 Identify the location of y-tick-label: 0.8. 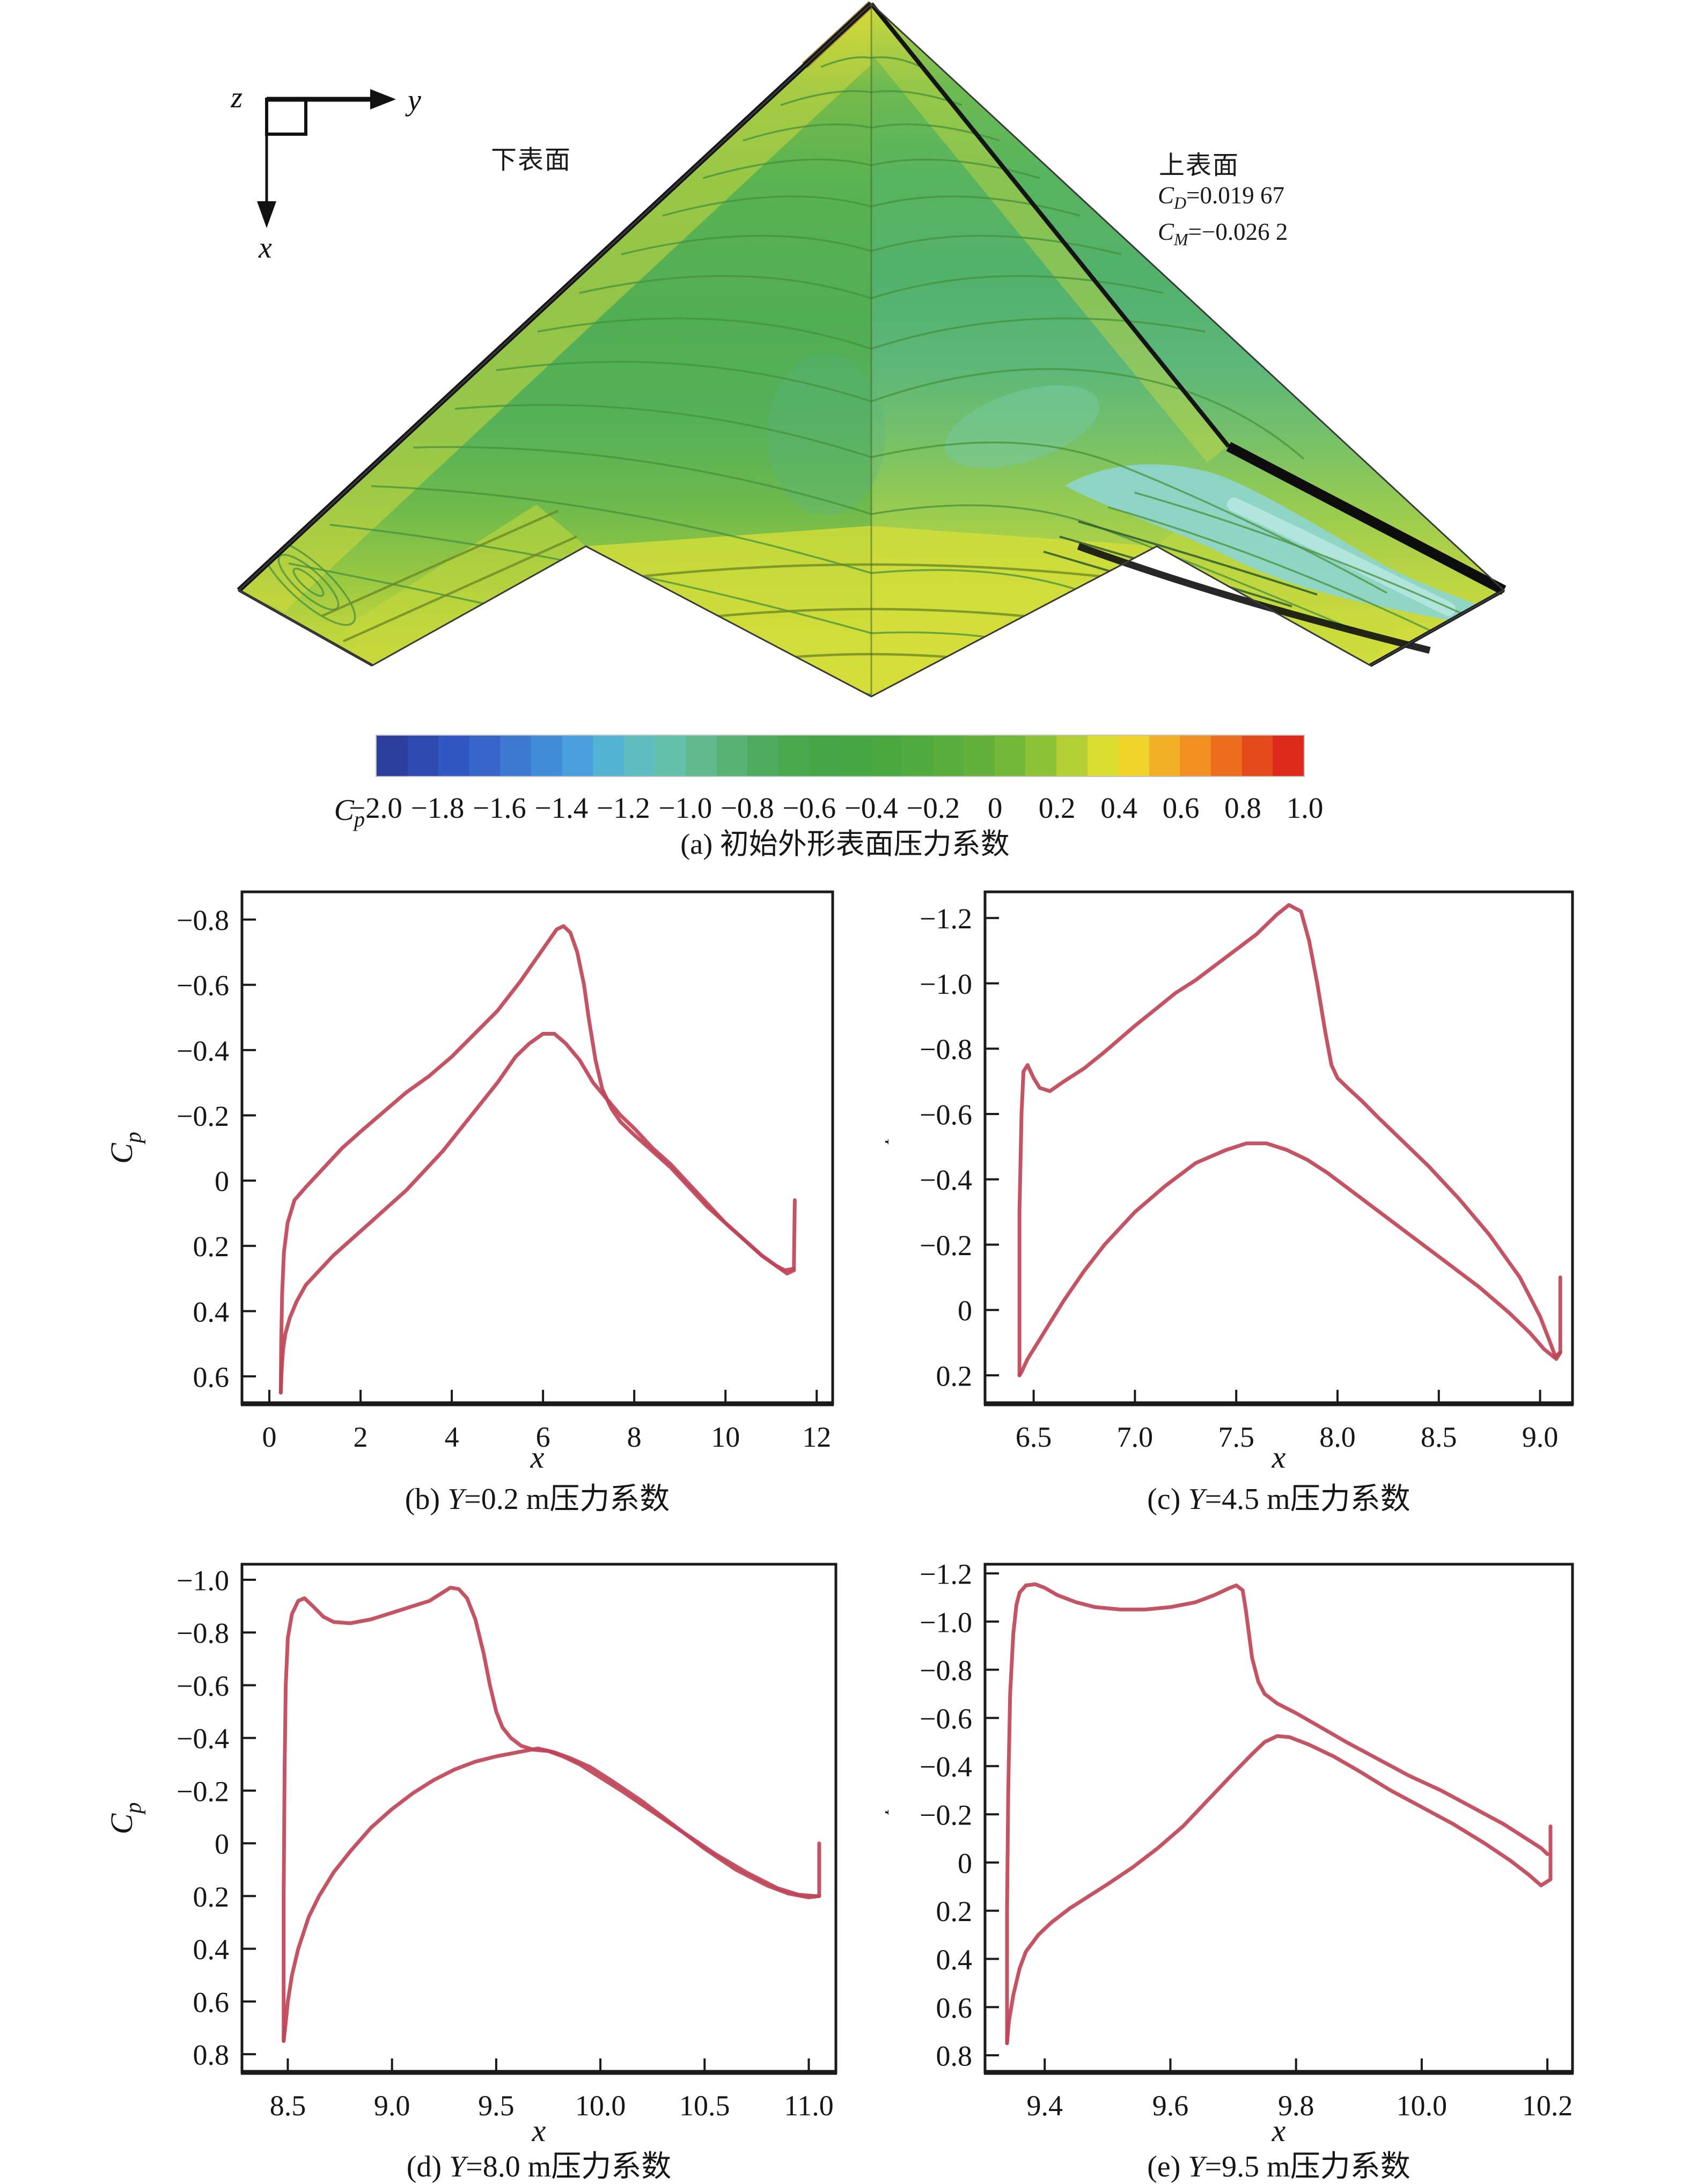
(211, 2055).